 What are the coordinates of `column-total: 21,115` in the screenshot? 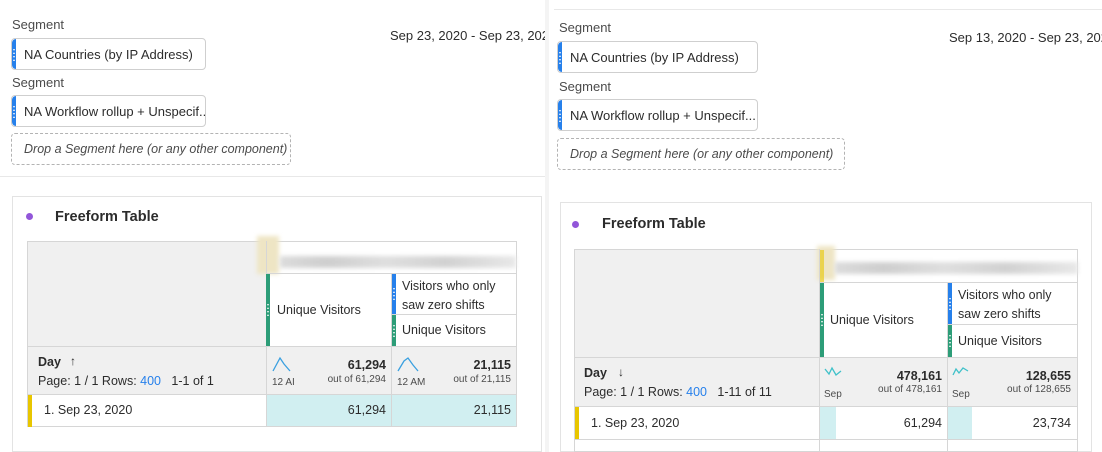 It's located at (492, 365).